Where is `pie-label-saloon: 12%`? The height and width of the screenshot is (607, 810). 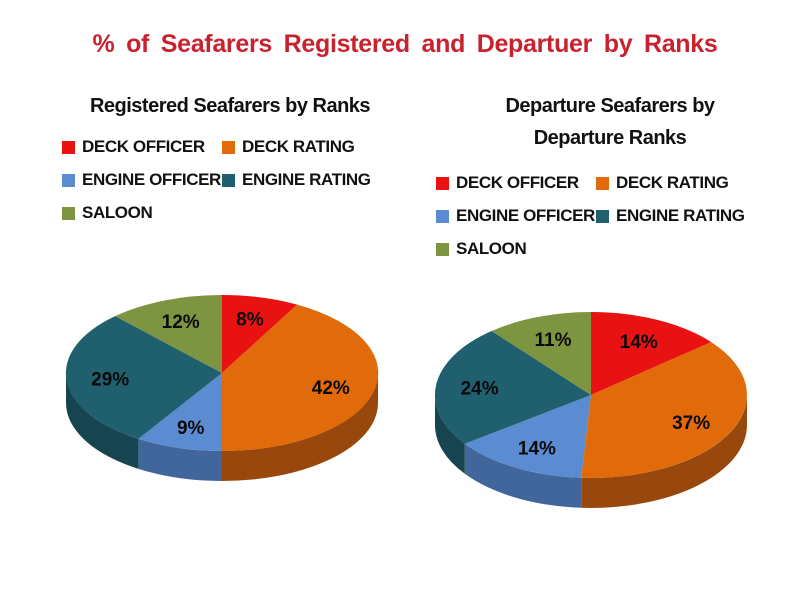
pie-label-saloon: 12% is located at coordinates (181, 322).